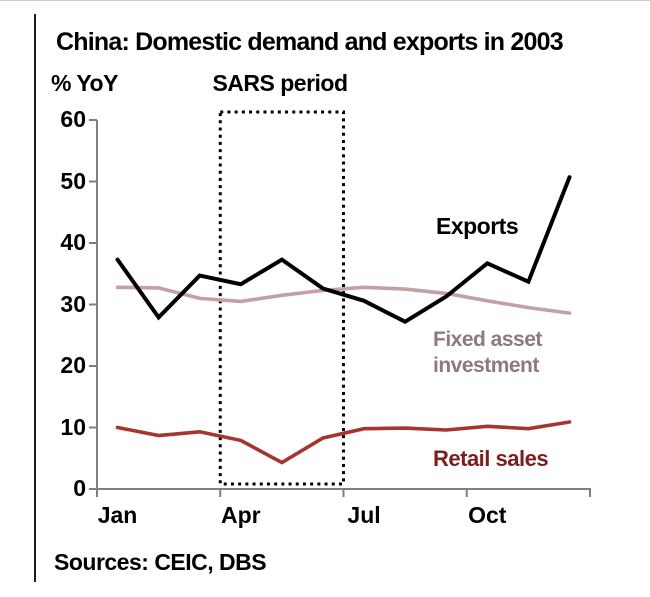 This screenshot has height=597, width=650. What do you see at coordinates (487, 353) in the screenshot?
I see `series-label-fixed-asset-investment: Fixed asset investment` at bounding box center [487, 353].